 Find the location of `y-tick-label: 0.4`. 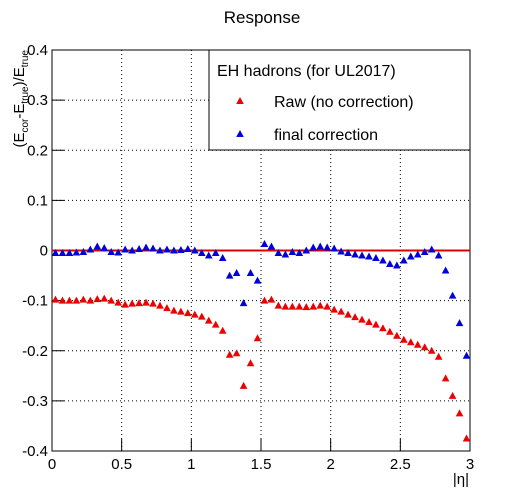

y-tick-label: 0.4 is located at coordinates (37, 50).